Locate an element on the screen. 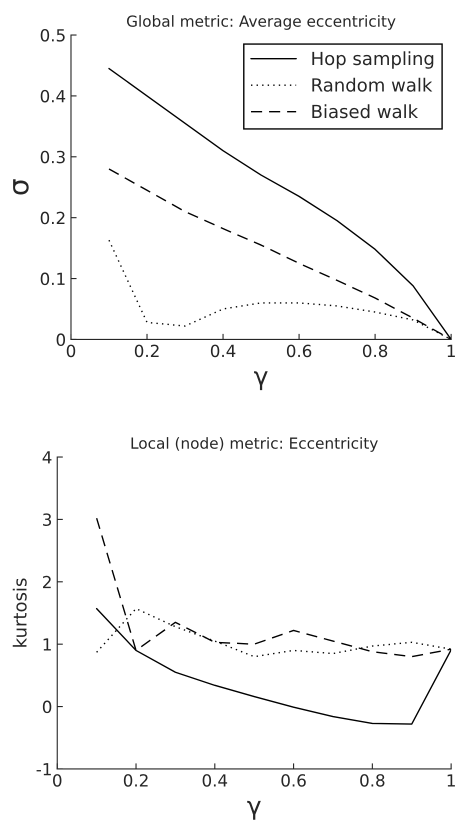 This screenshot has height=834, width=458. y-axis-title: σ is located at coordinates (21, 187).